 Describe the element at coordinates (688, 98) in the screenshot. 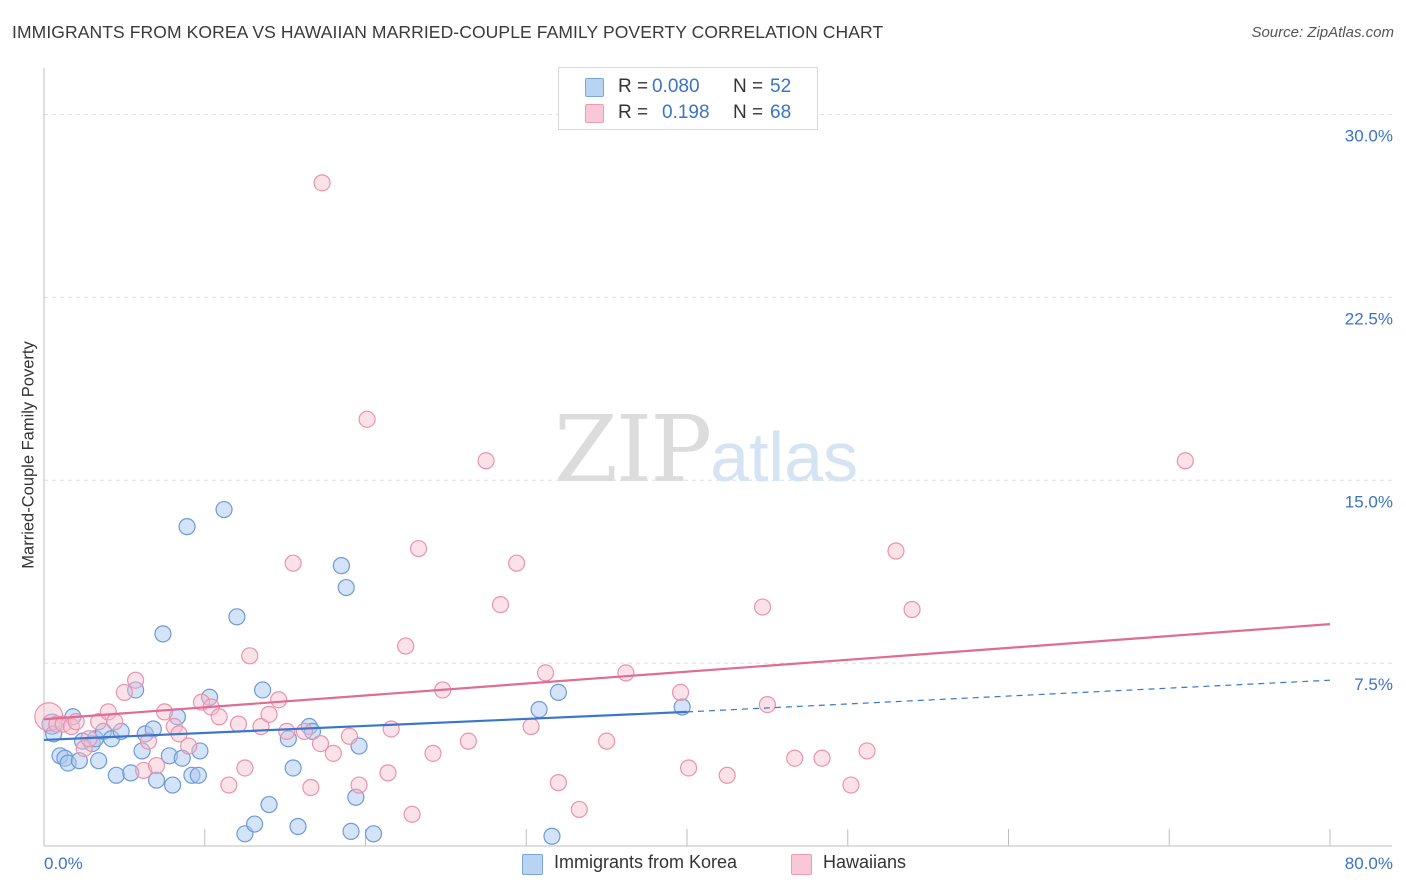

I see `stats-legend: R = 0.080 N = 52 R = 0.198 N = 68` at that location.